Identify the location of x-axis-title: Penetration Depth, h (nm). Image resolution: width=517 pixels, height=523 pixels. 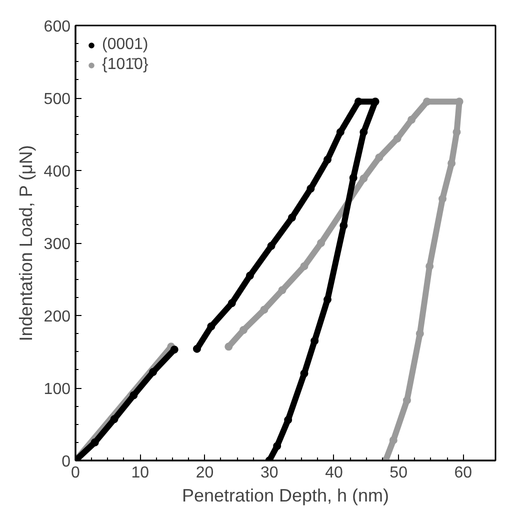
(286, 496).